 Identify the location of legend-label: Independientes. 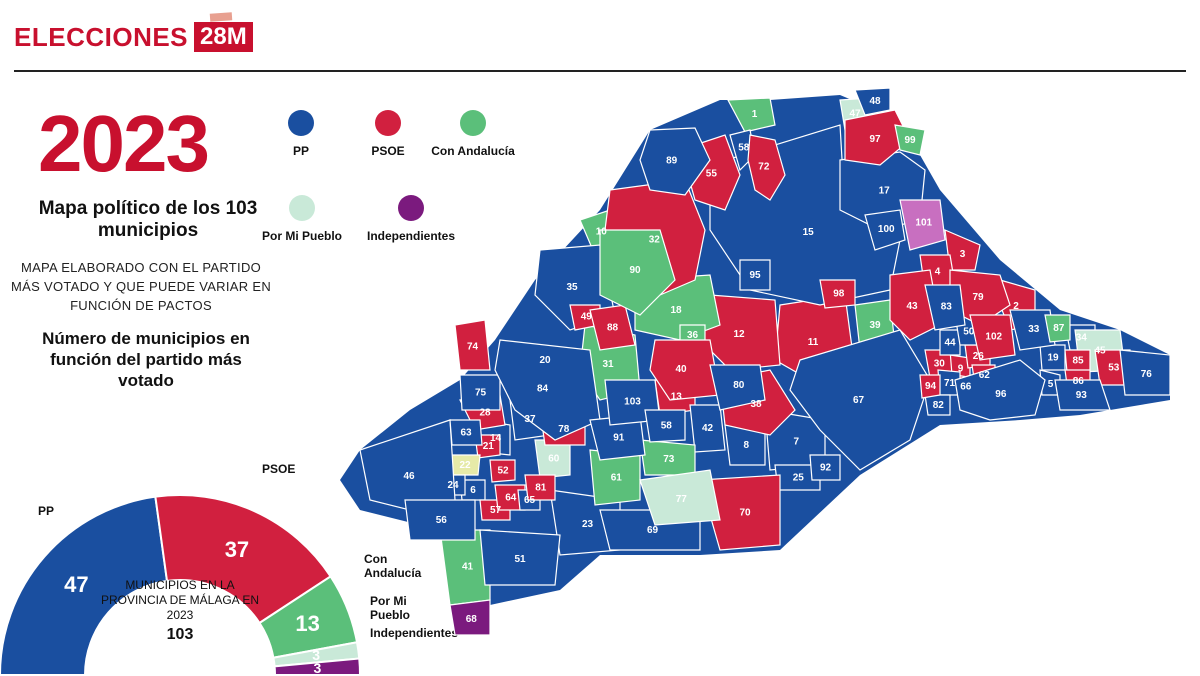
(410, 236).